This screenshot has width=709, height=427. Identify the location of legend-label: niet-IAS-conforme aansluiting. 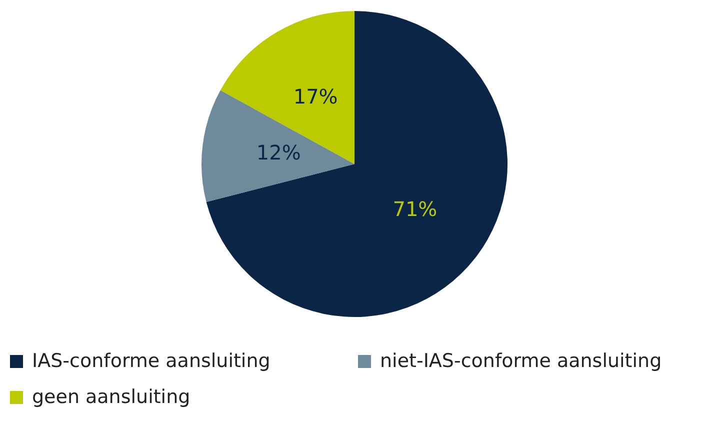
(521, 361).